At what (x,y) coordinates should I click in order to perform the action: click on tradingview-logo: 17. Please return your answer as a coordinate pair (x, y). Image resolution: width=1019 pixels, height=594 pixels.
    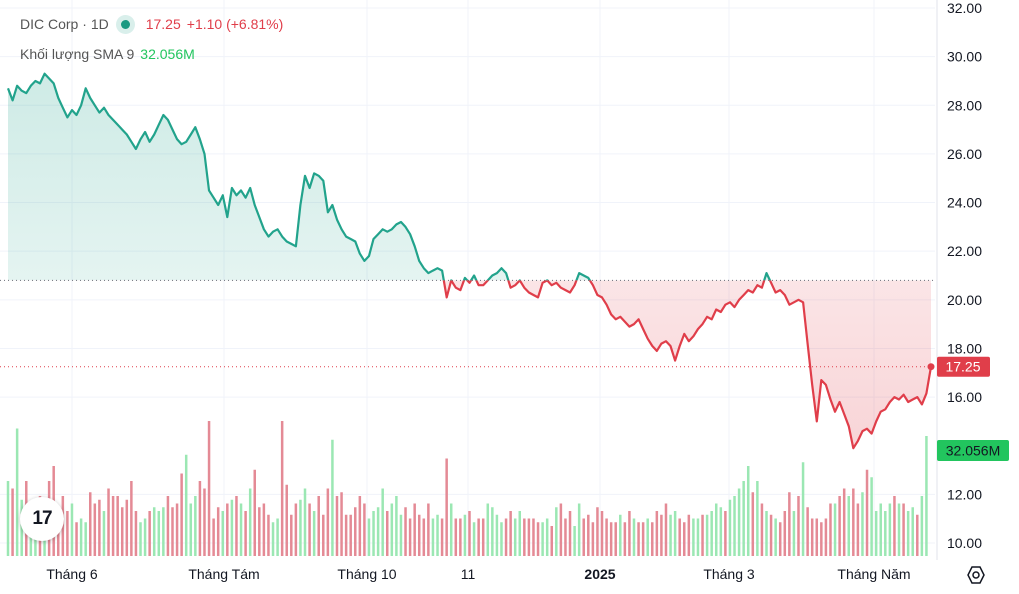
    Looking at the image, I should click on (42, 519).